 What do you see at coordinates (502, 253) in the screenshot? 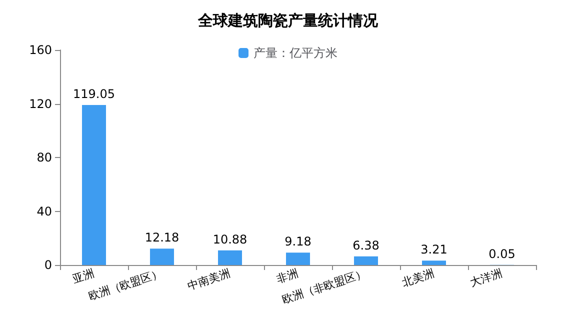
I see `data-label: 0.05` at bounding box center [502, 253].